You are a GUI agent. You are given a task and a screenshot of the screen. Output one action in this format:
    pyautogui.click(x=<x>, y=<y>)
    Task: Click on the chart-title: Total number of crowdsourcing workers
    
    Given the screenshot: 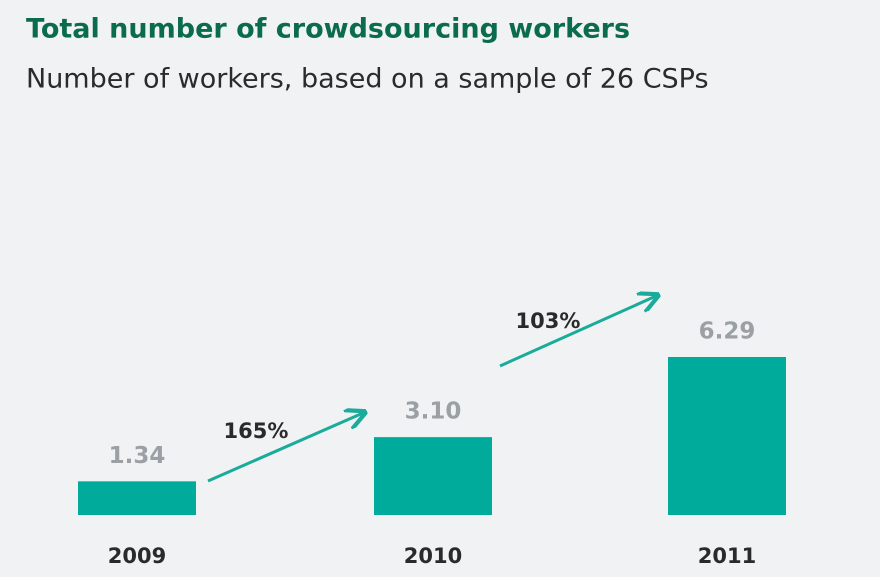 What is the action you would take?
    pyautogui.click(x=328, y=29)
    